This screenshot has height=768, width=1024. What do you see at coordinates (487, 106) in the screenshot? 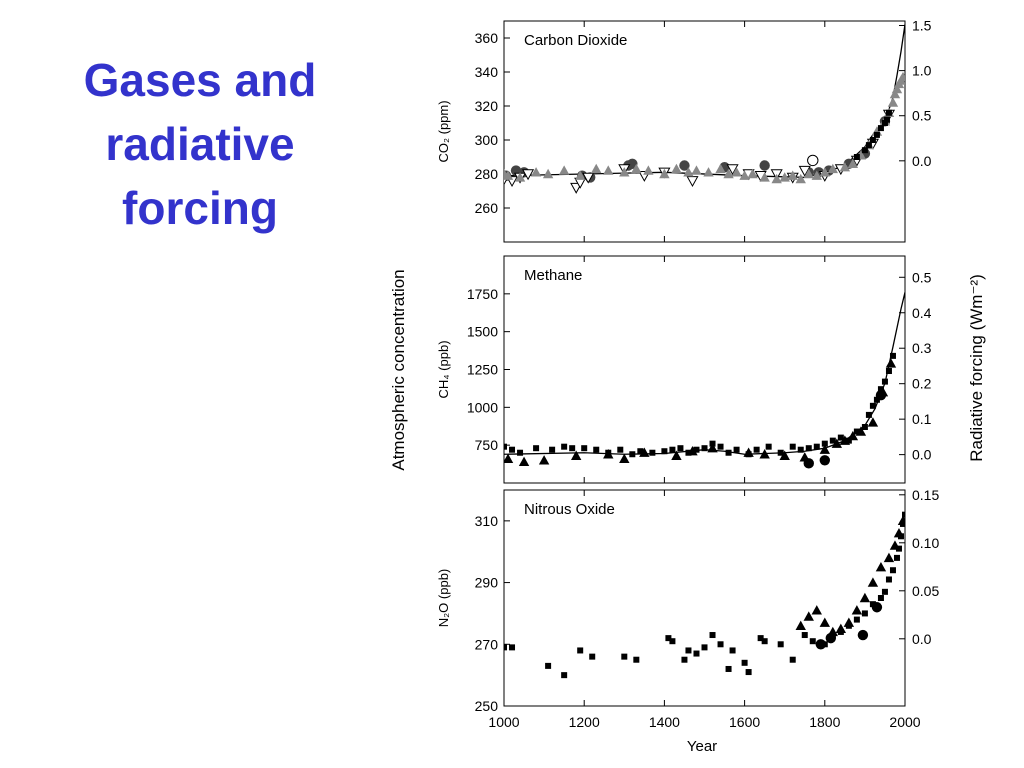
I see `y-tick-label: 320` at bounding box center [487, 106].